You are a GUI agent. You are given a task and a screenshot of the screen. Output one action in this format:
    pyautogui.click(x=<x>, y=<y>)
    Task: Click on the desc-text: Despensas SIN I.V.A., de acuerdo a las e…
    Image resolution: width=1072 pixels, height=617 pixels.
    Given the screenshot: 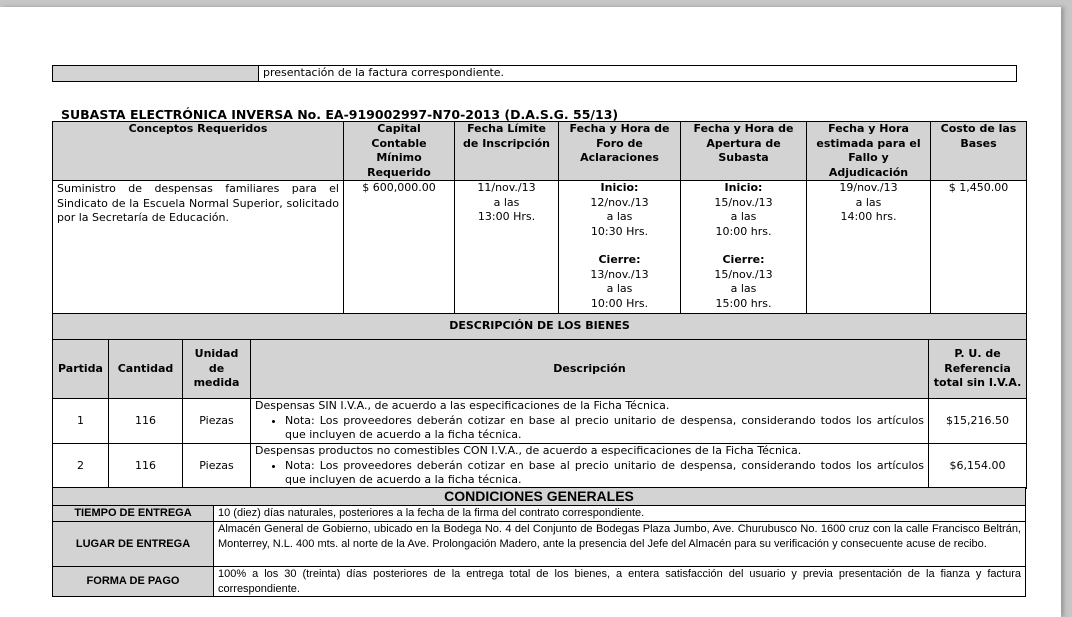 What is the action you would take?
    pyautogui.click(x=462, y=405)
    